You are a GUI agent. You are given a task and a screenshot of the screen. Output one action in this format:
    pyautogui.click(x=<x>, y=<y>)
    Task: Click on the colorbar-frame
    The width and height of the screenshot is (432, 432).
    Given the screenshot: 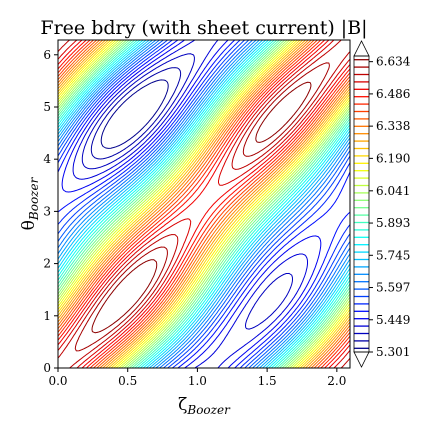 What is the action you would take?
    pyautogui.click(x=361, y=204)
    